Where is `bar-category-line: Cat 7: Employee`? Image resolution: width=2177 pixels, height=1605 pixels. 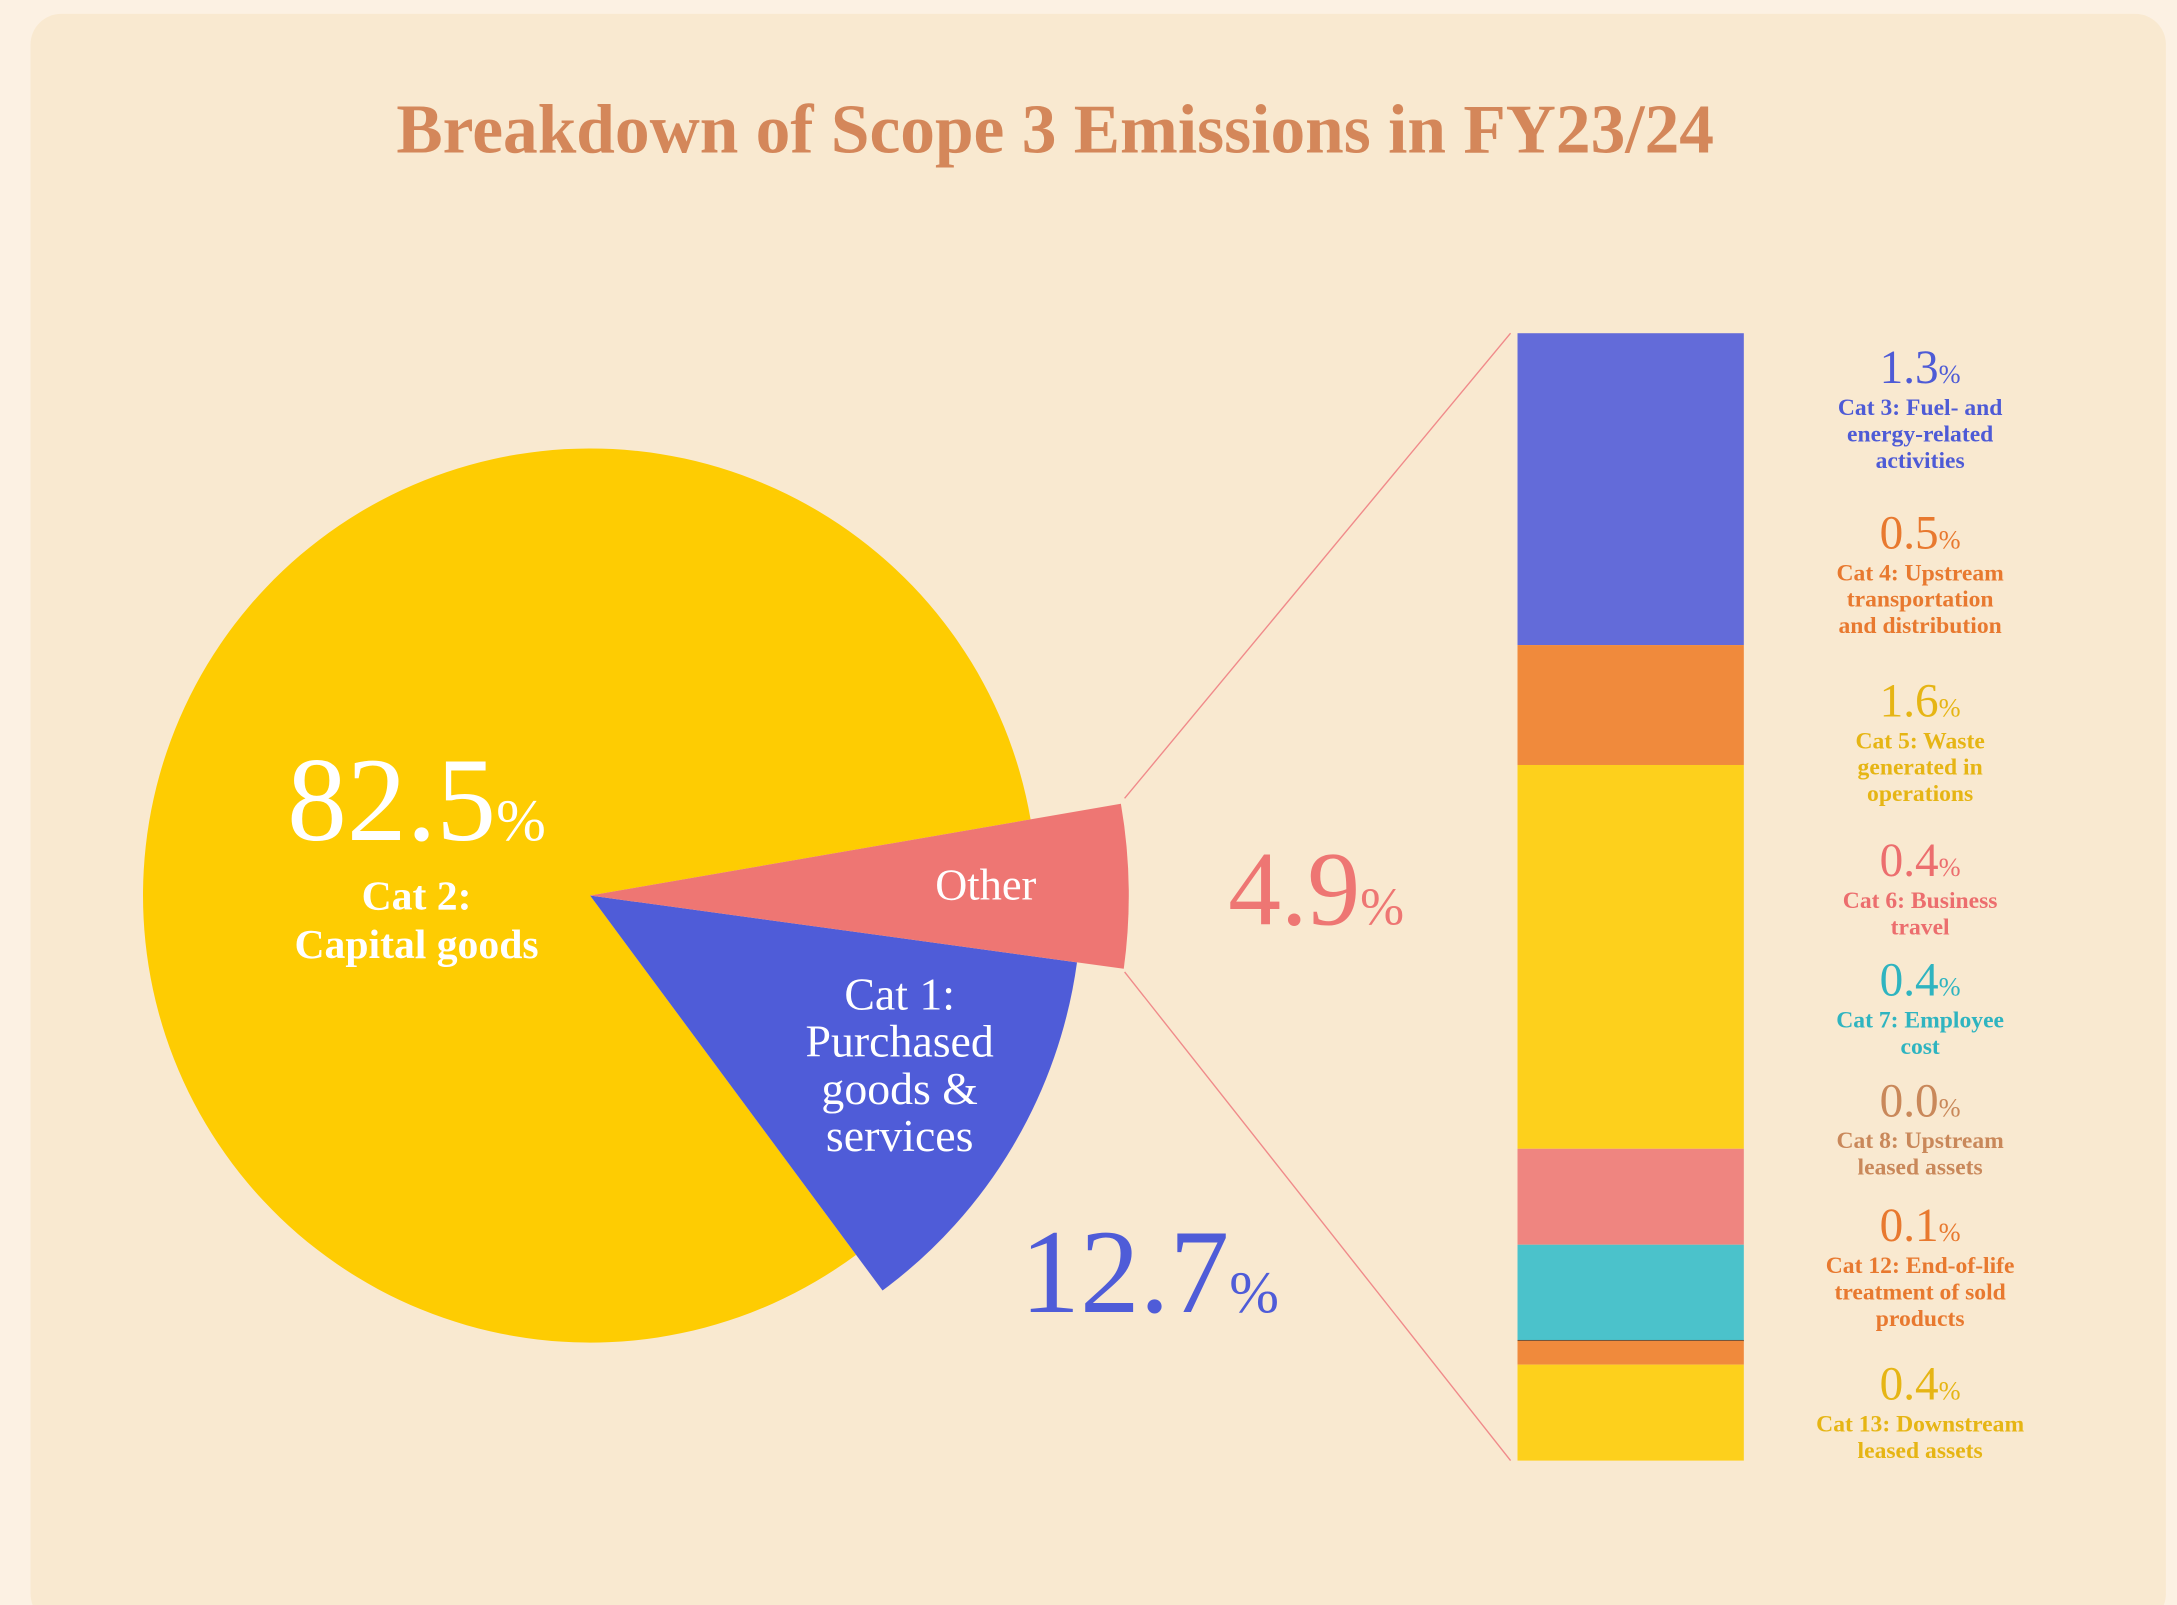
bar-category-line: Cat 7: Employee is located at coordinates (1920, 1020).